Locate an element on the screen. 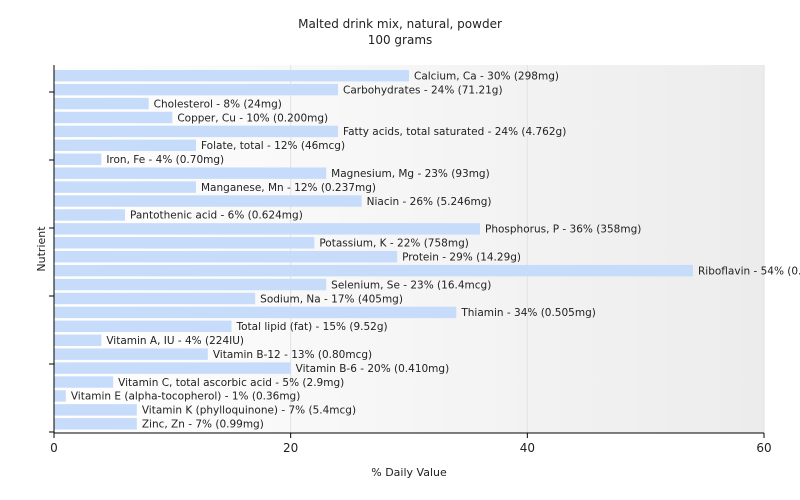  bar-label: Magnesium, Mg - 23% (93mg) is located at coordinates (410, 174).